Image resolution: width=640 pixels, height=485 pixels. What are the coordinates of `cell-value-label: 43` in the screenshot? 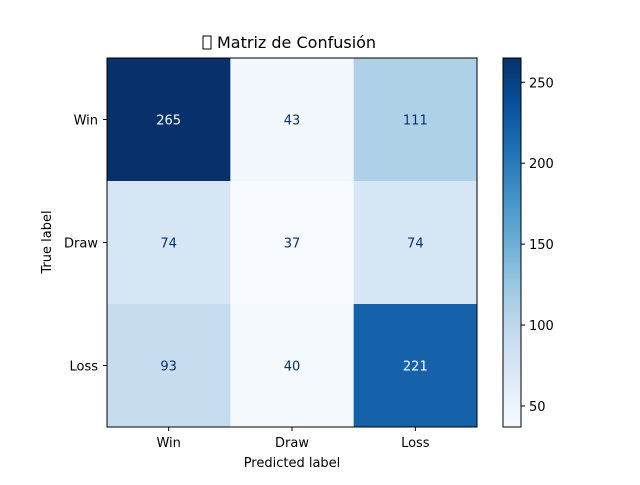 It's located at (292, 121).